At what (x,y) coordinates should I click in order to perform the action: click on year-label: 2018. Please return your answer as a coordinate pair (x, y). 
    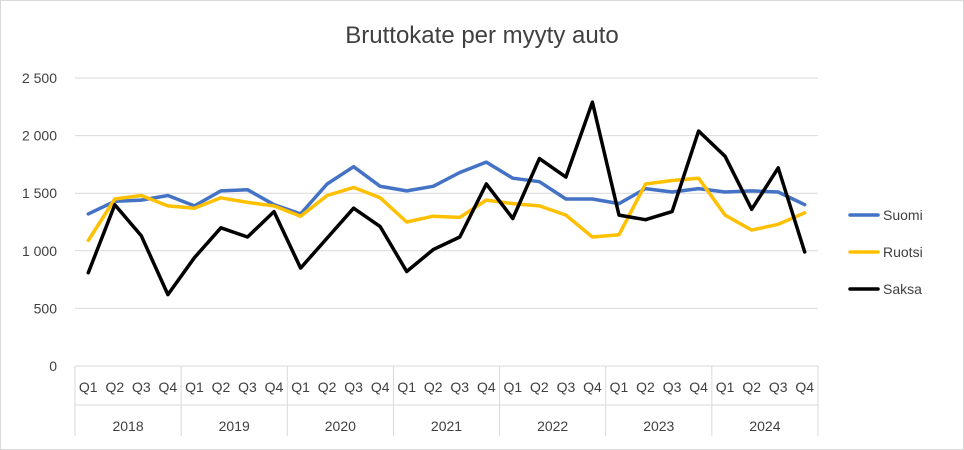
    Looking at the image, I should click on (127, 426).